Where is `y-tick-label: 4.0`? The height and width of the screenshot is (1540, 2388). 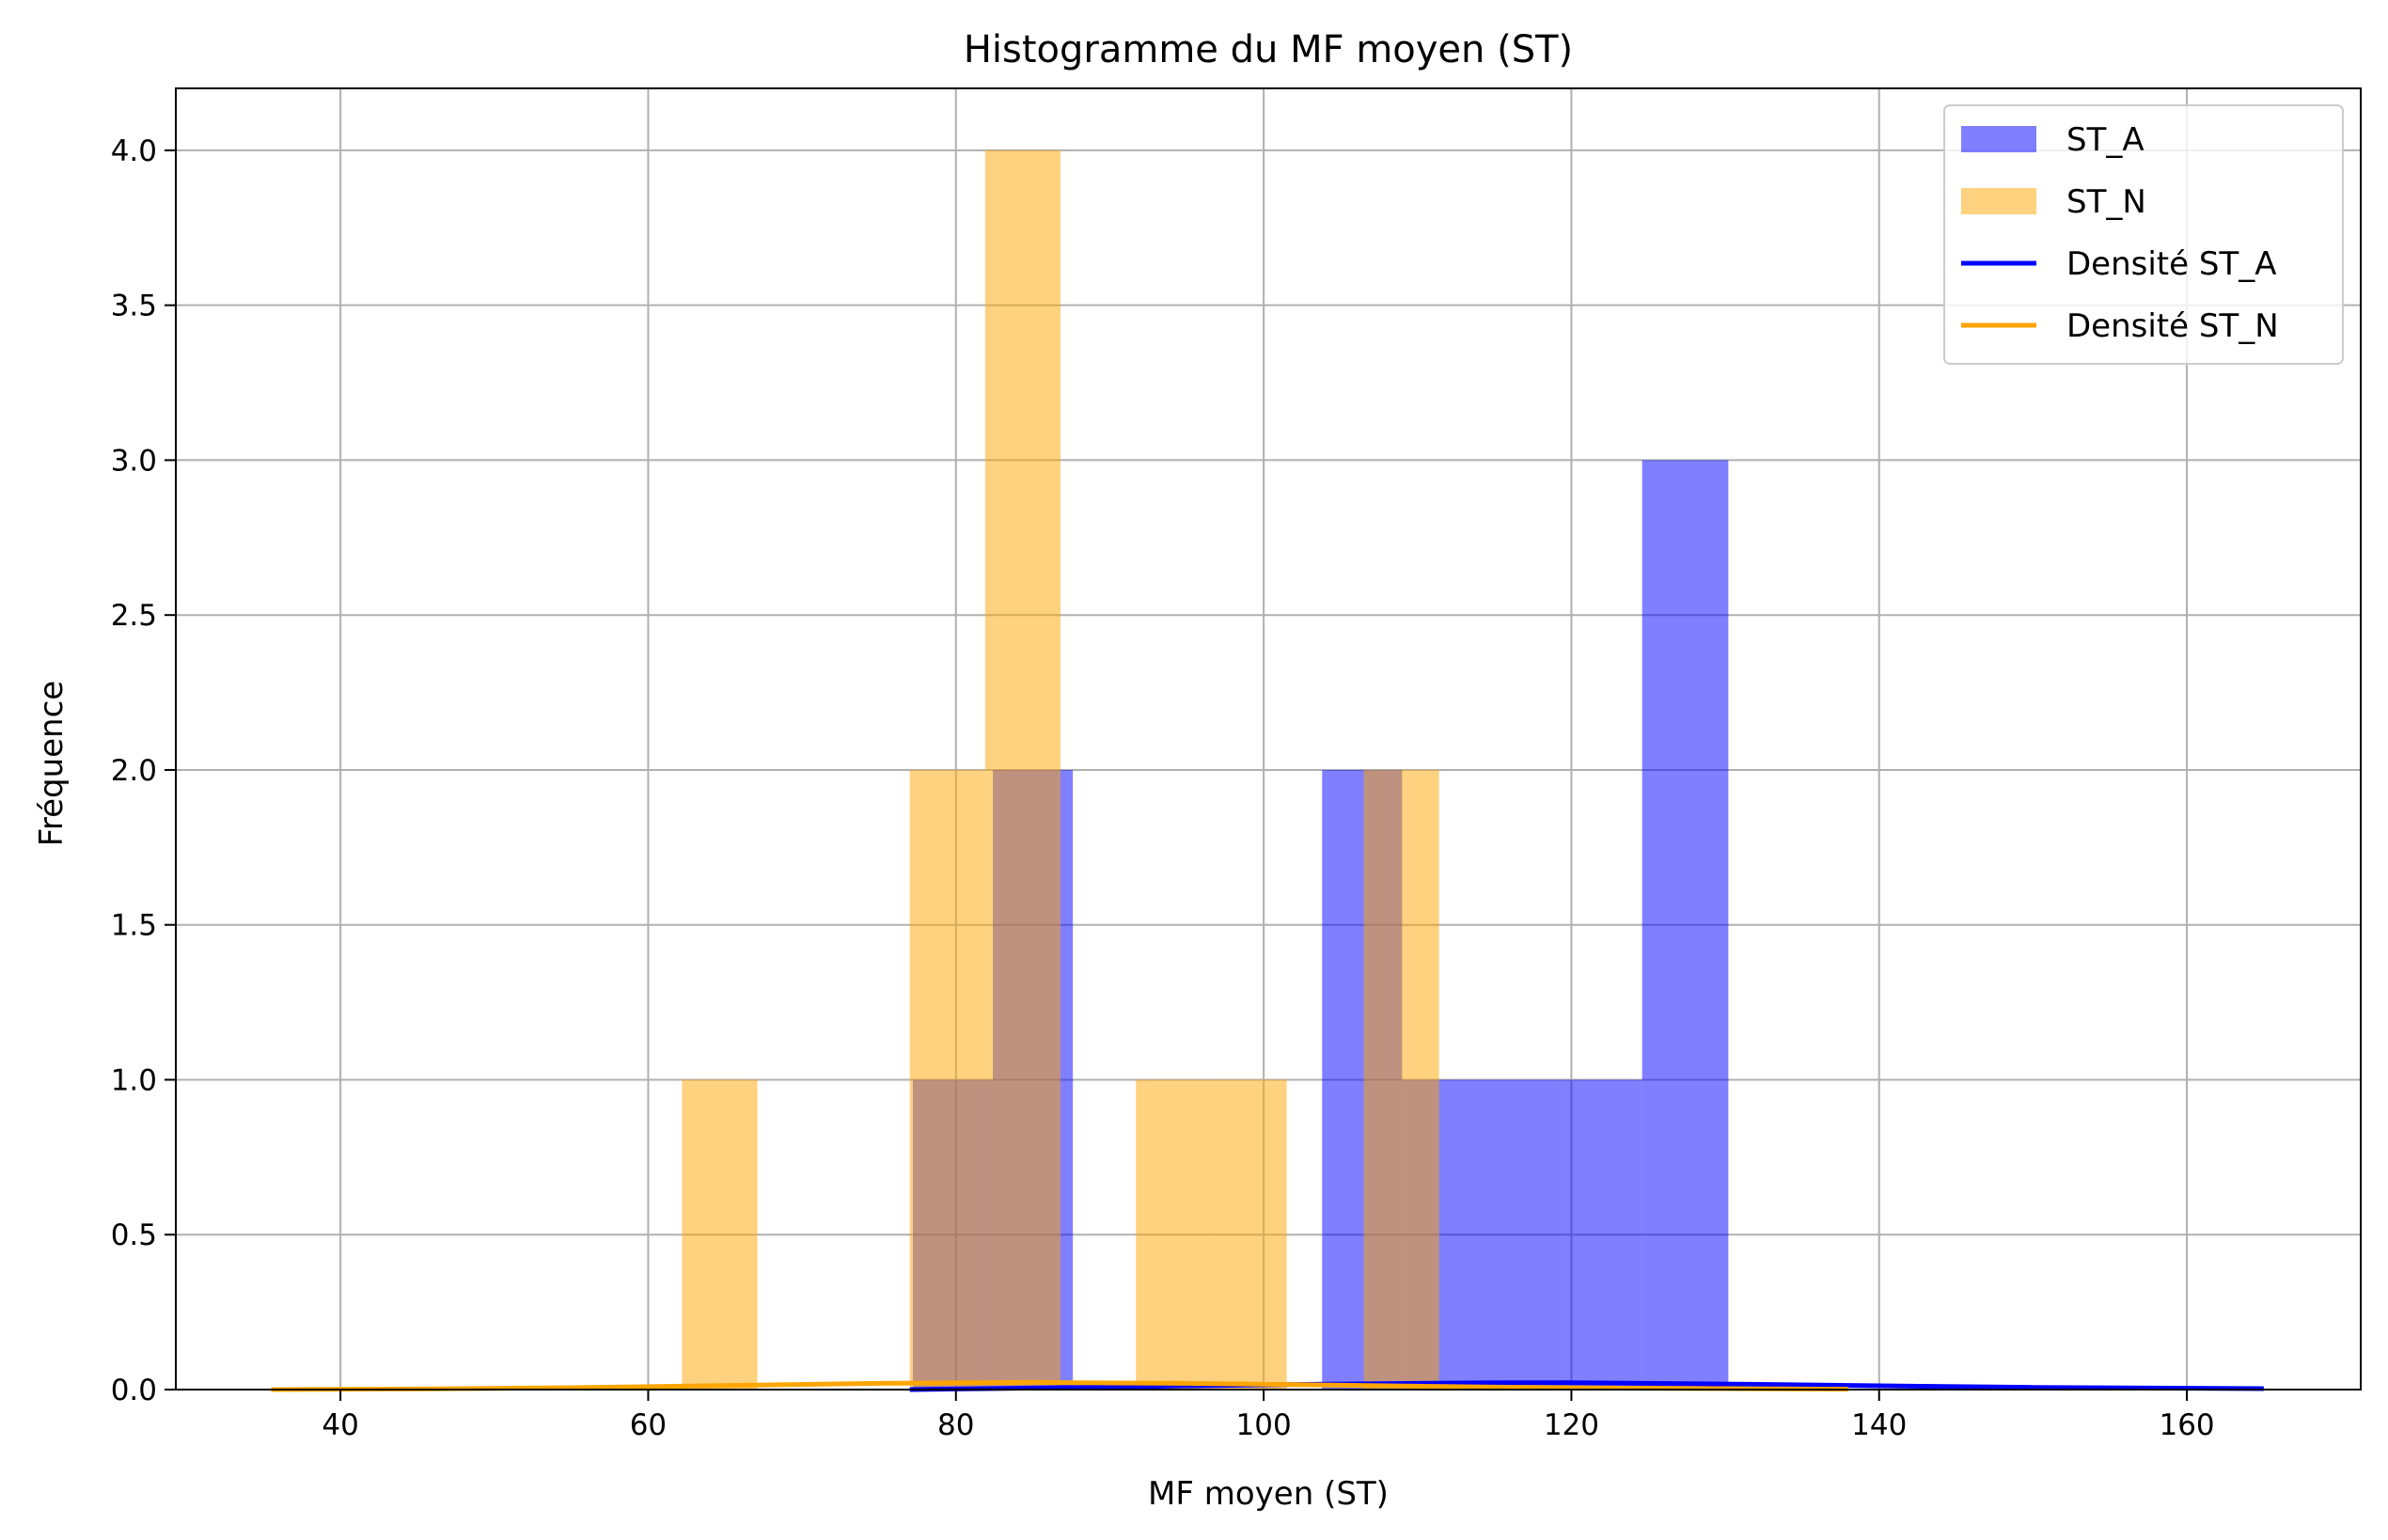
y-tick-label: 4.0 is located at coordinates (134, 151).